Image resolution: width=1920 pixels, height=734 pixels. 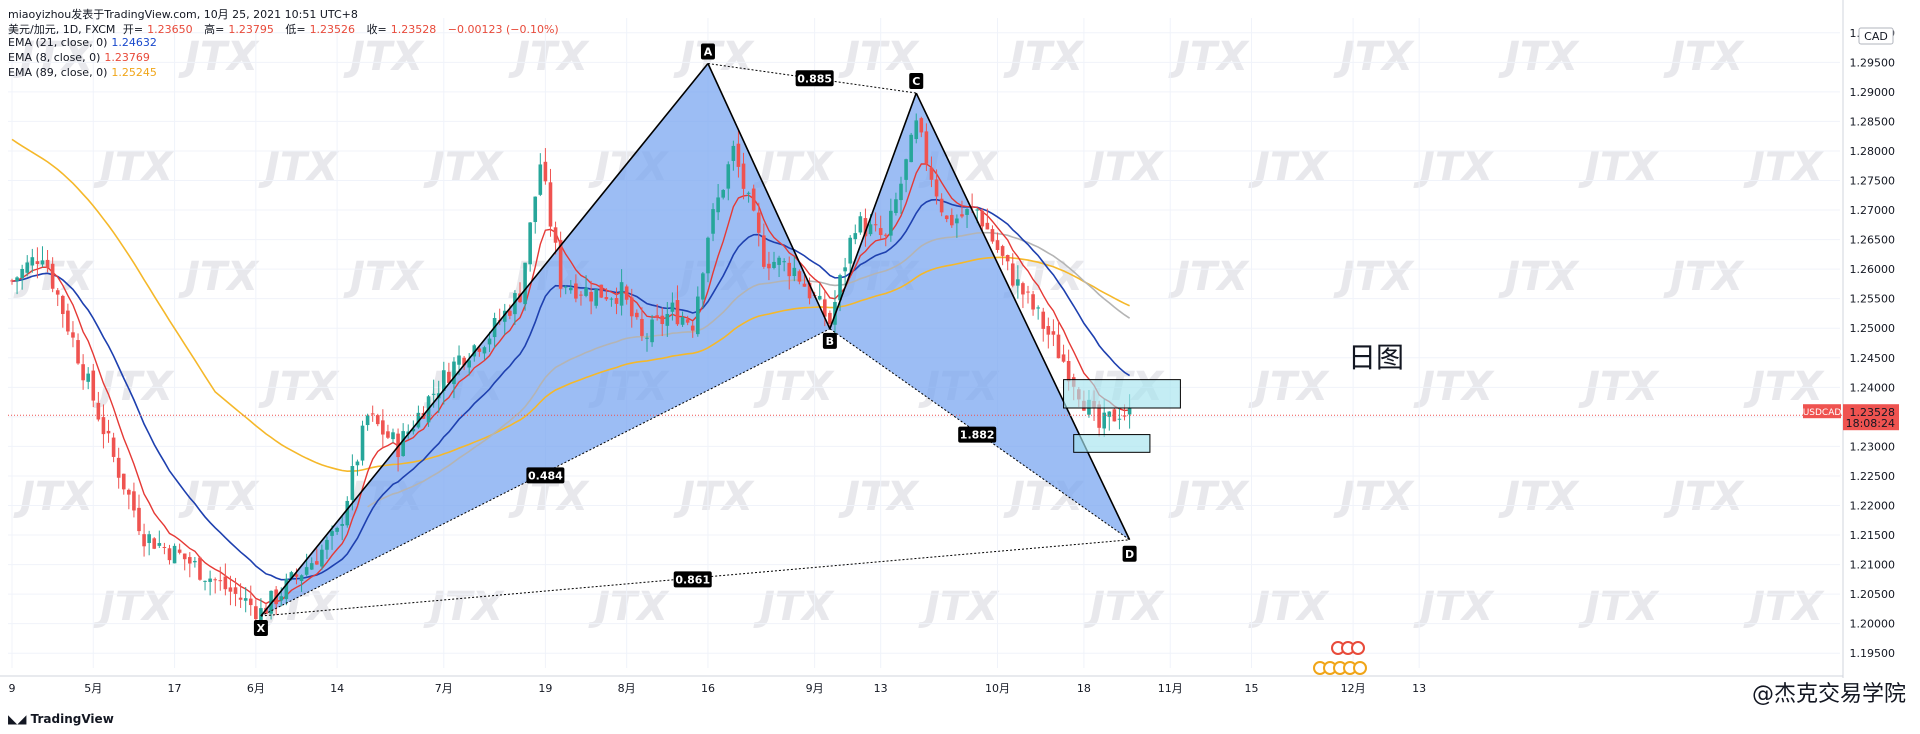 What do you see at coordinates (19, 719) in the screenshot?
I see `tv-logo-icon: ◣◢` at bounding box center [19, 719].